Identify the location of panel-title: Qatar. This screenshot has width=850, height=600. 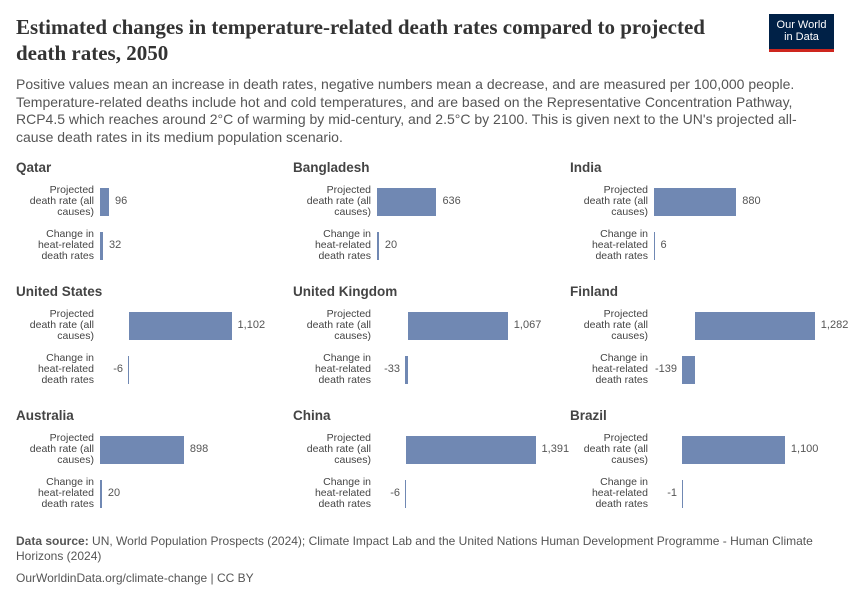
(34, 167).